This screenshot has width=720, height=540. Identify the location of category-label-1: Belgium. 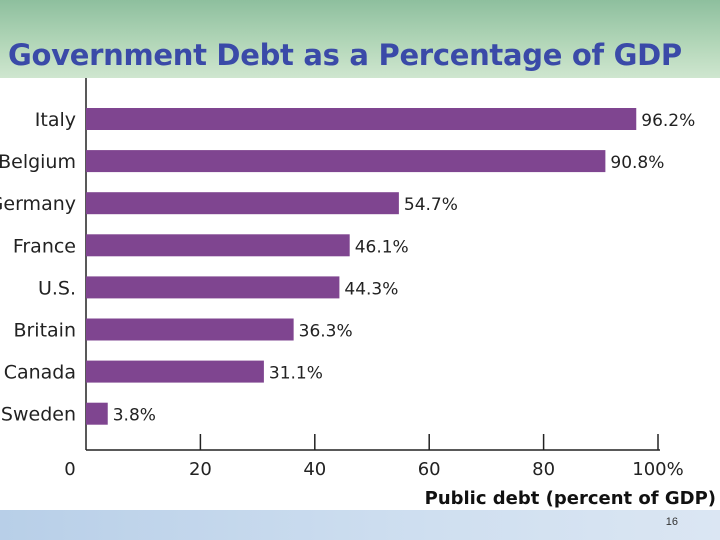
(38, 162).